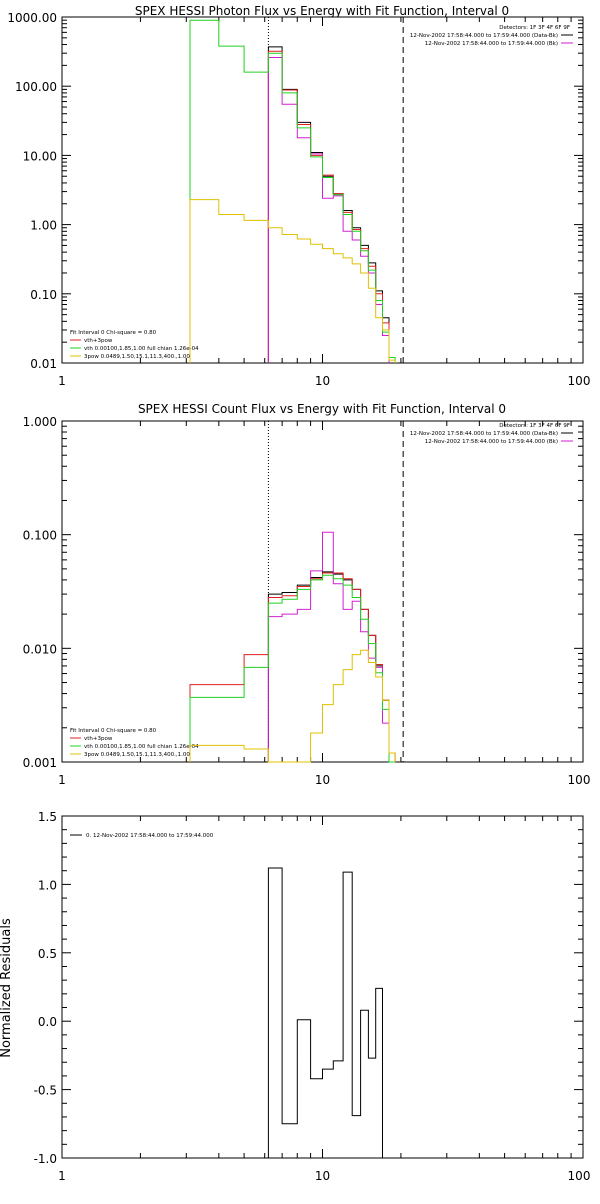 The image size is (600, 1204). I want to click on y-tick-label: 0.0, so click(47, 1022).